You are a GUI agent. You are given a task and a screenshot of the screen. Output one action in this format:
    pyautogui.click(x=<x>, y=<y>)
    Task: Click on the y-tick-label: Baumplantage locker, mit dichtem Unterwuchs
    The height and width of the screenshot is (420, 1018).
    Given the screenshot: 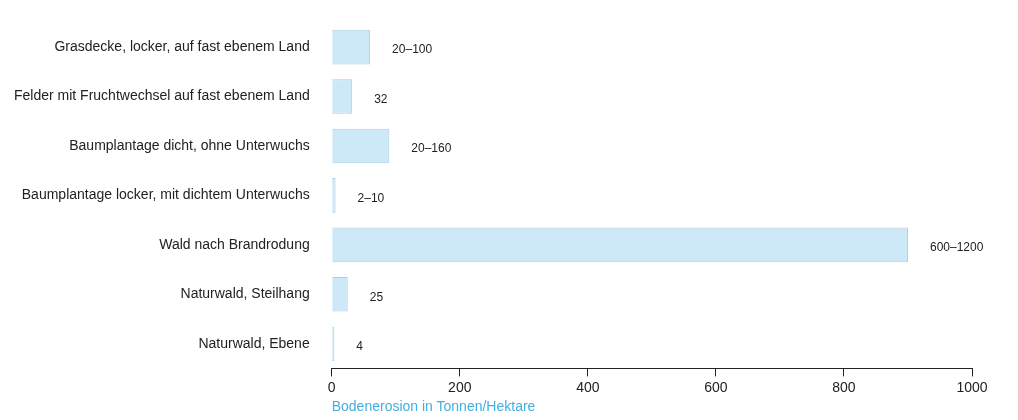 What is the action you would take?
    pyautogui.click(x=165, y=194)
    